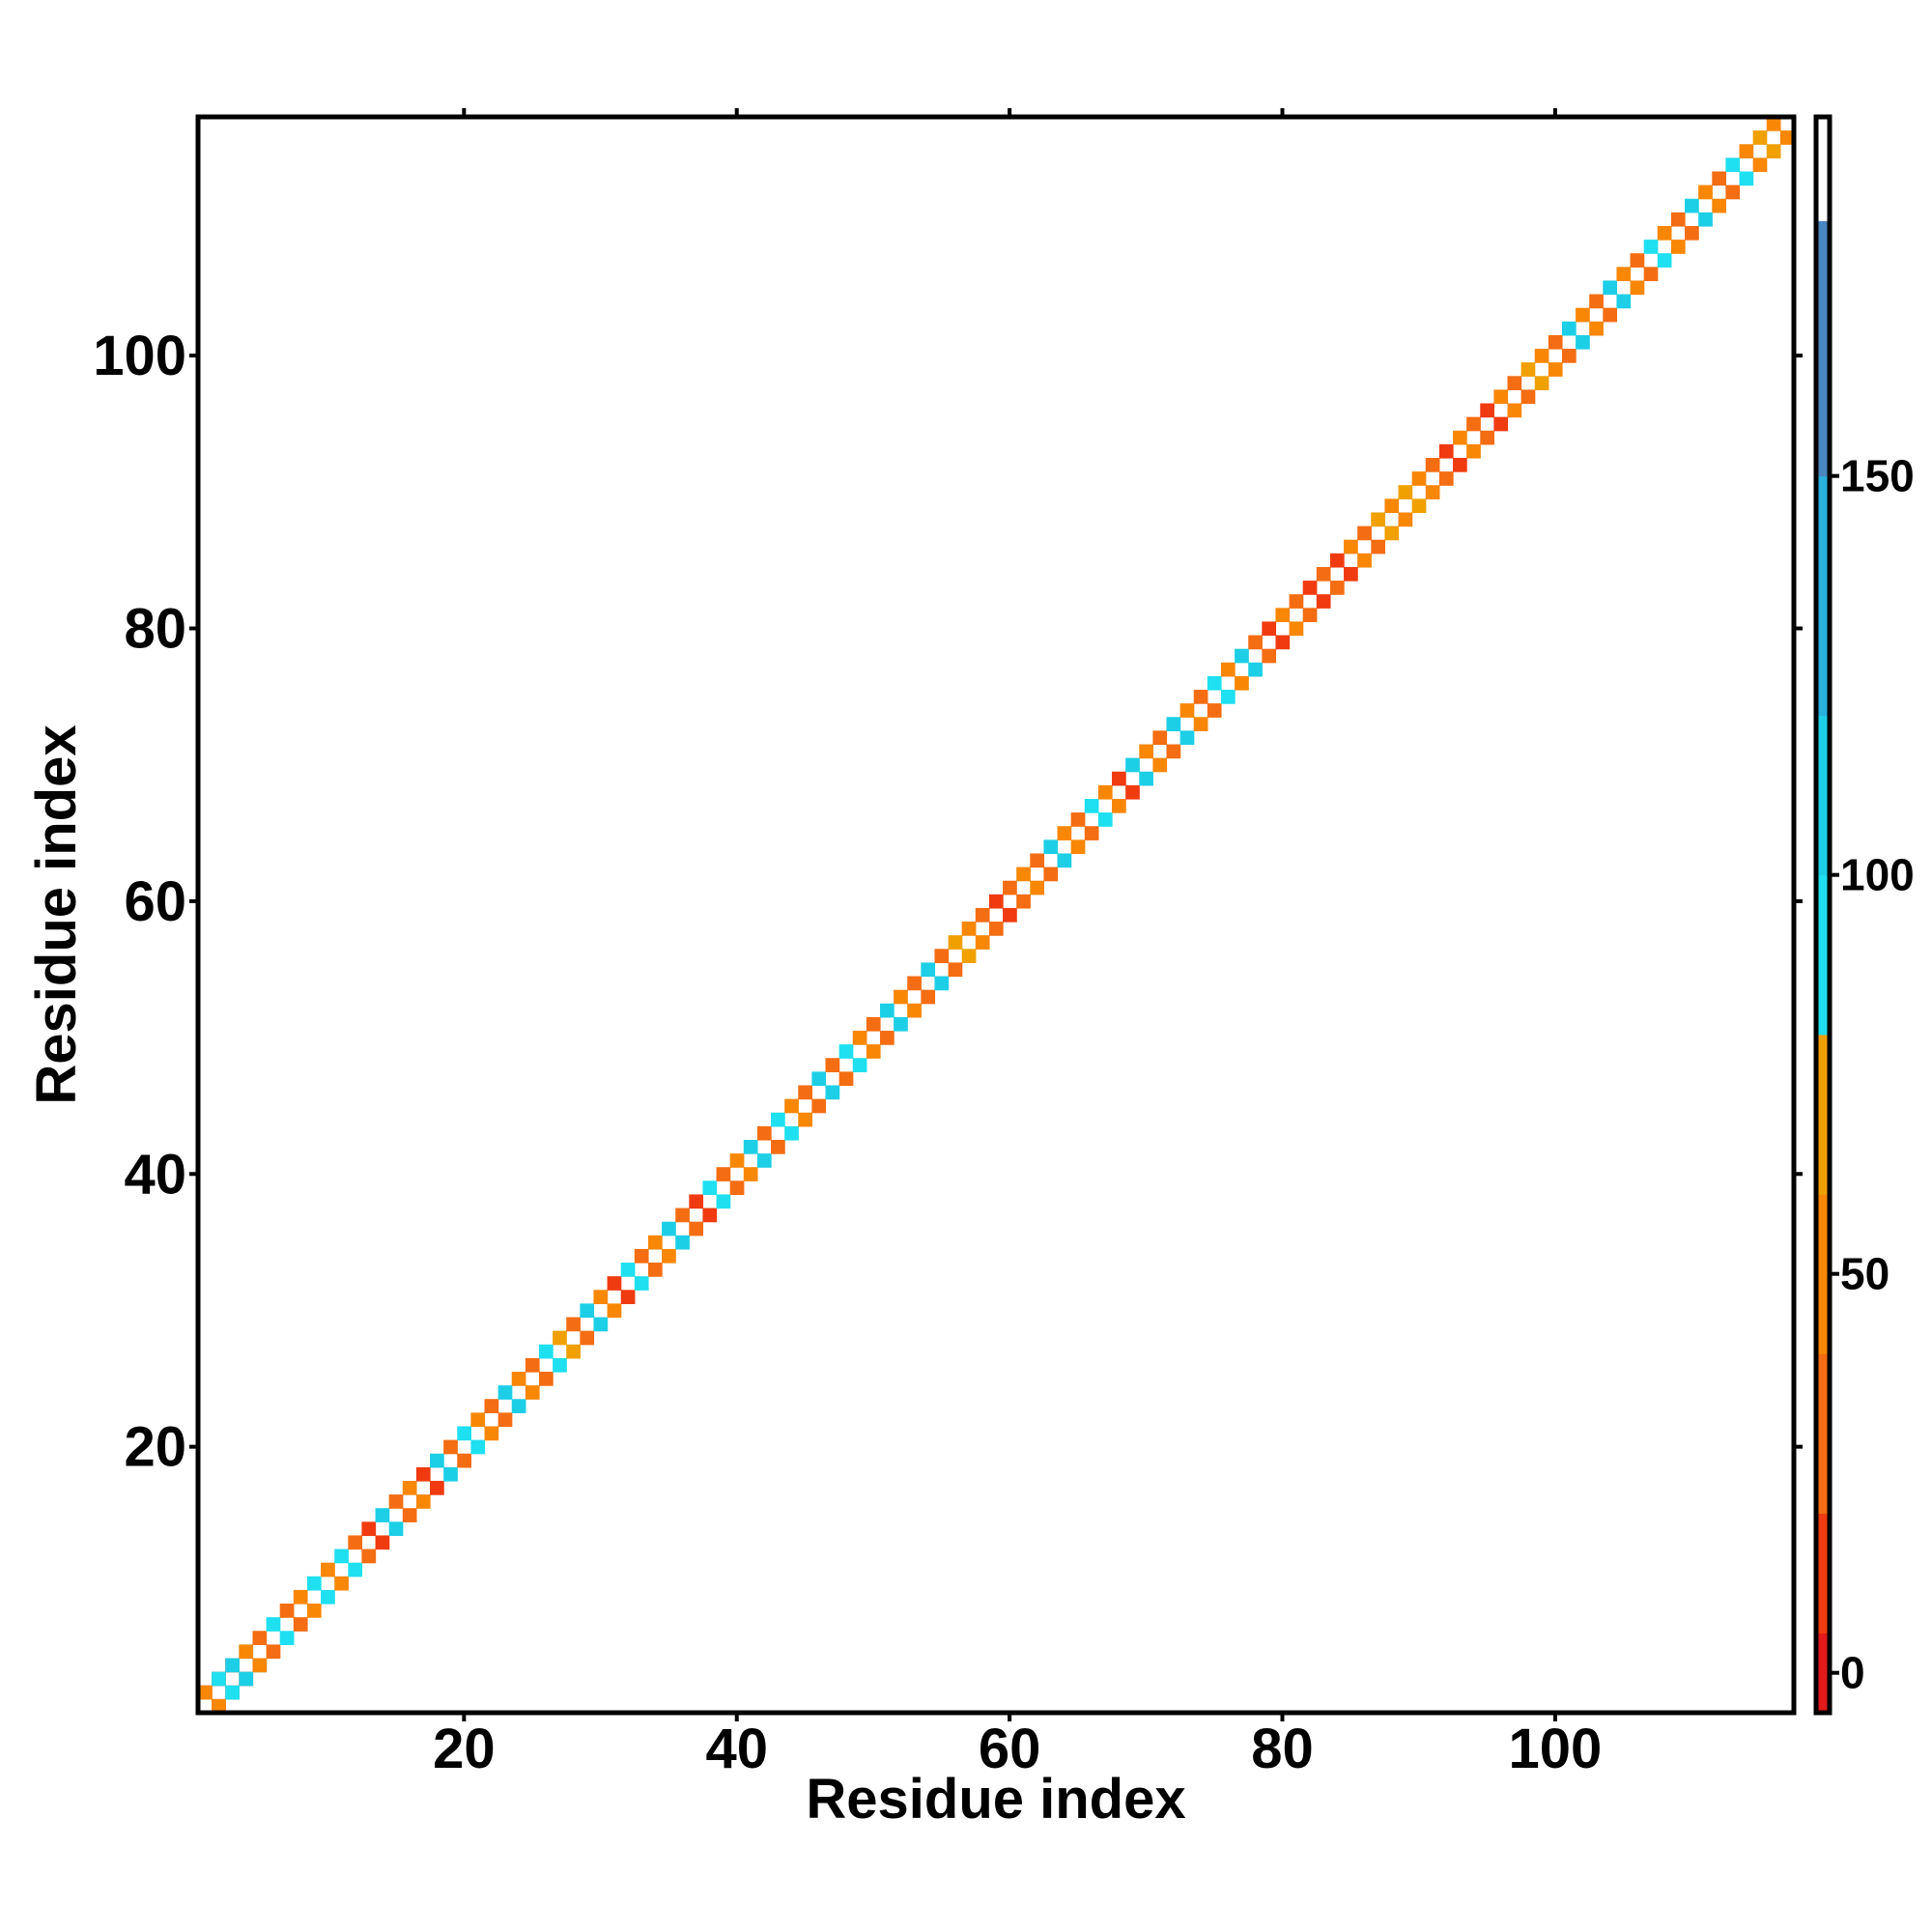 Image resolution: width=1932 pixels, height=1932 pixels. I want to click on y-tick-label: 100, so click(139, 356).